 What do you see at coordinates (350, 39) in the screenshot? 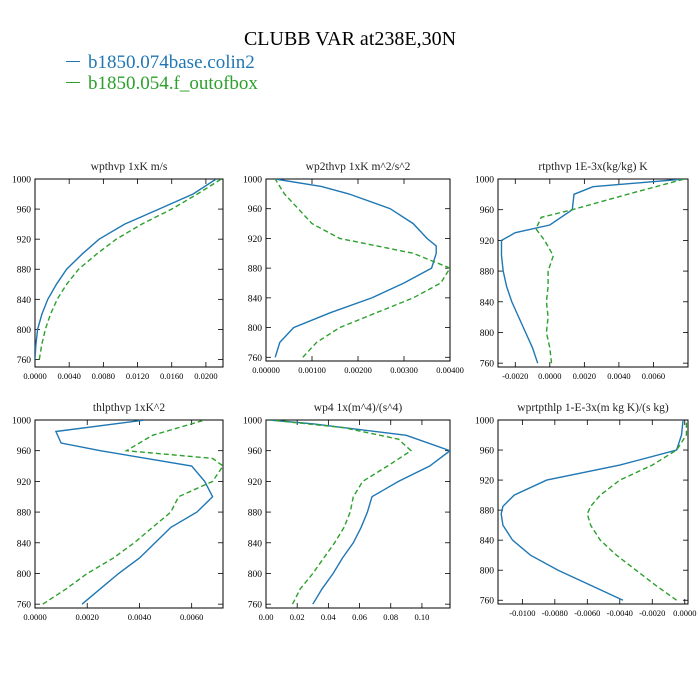
I see `page-title: CLUBB VAR at238E,30N` at bounding box center [350, 39].